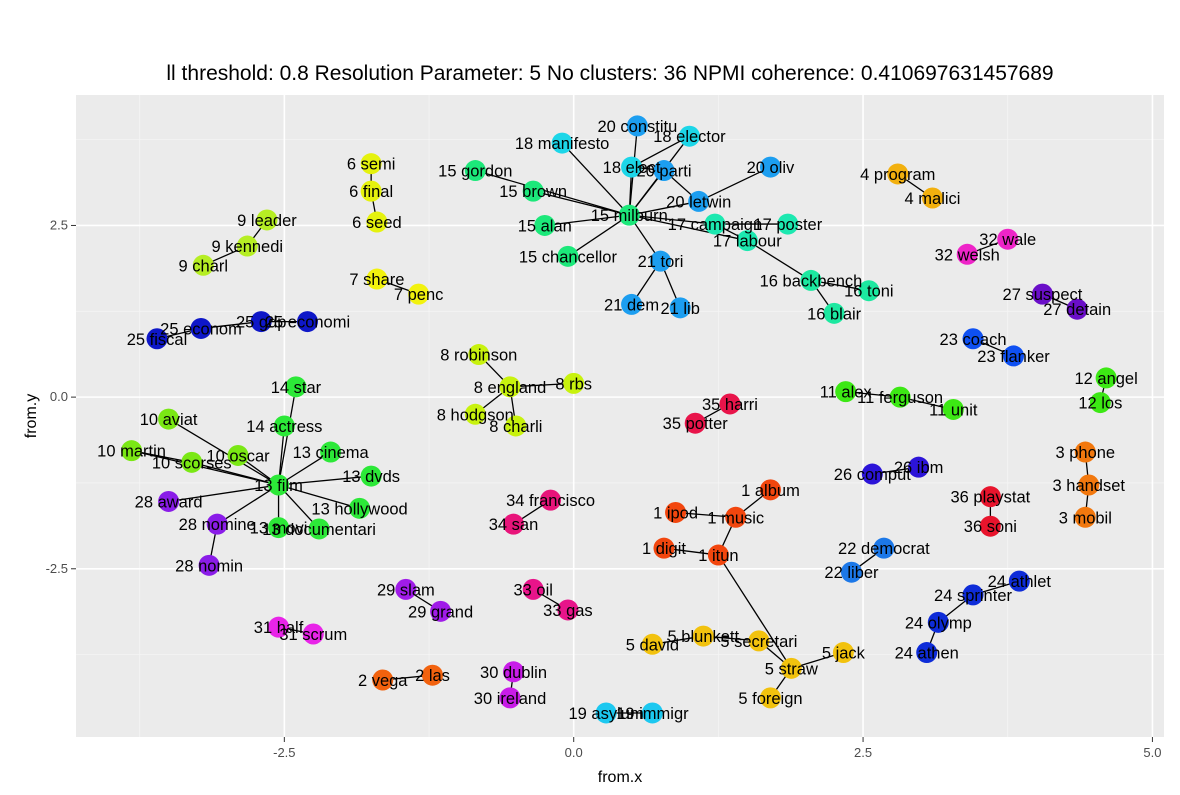 This screenshot has height=795, width=1180. What do you see at coordinates (1089, 486) in the screenshot?
I see `node-label: 3 handset` at bounding box center [1089, 486].